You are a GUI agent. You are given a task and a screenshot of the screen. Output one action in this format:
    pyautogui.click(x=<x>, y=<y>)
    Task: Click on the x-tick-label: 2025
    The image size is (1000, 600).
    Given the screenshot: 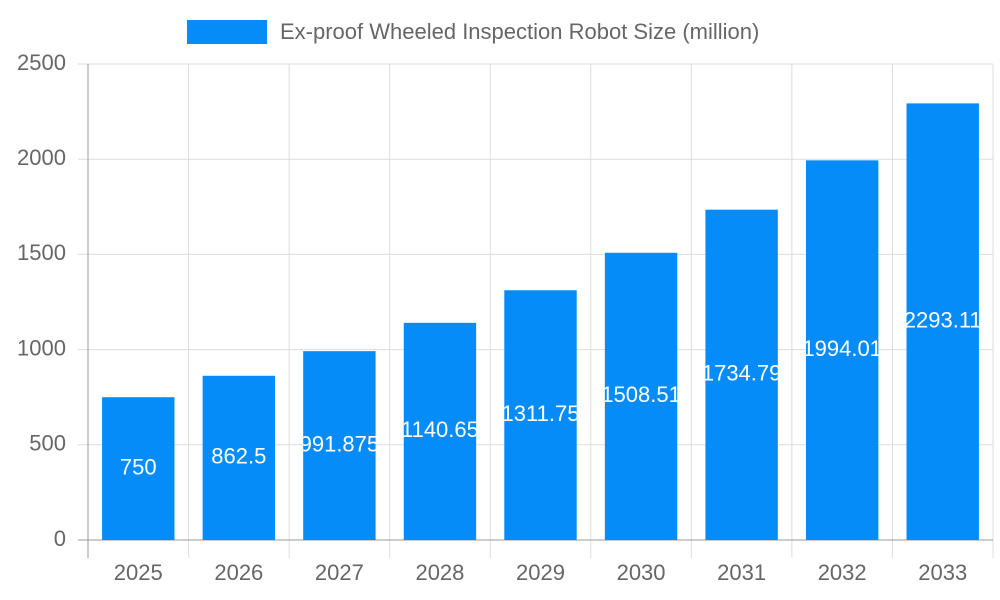 What is the action you would take?
    pyautogui.click(x=138, y=572)
    